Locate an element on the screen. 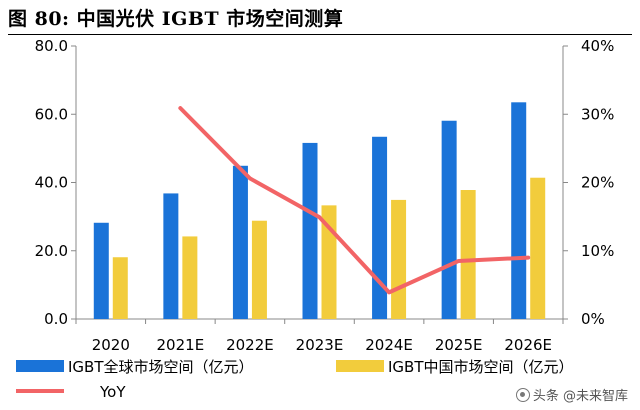  x-tick-label: 2024E is located at coordinates (389, 345).